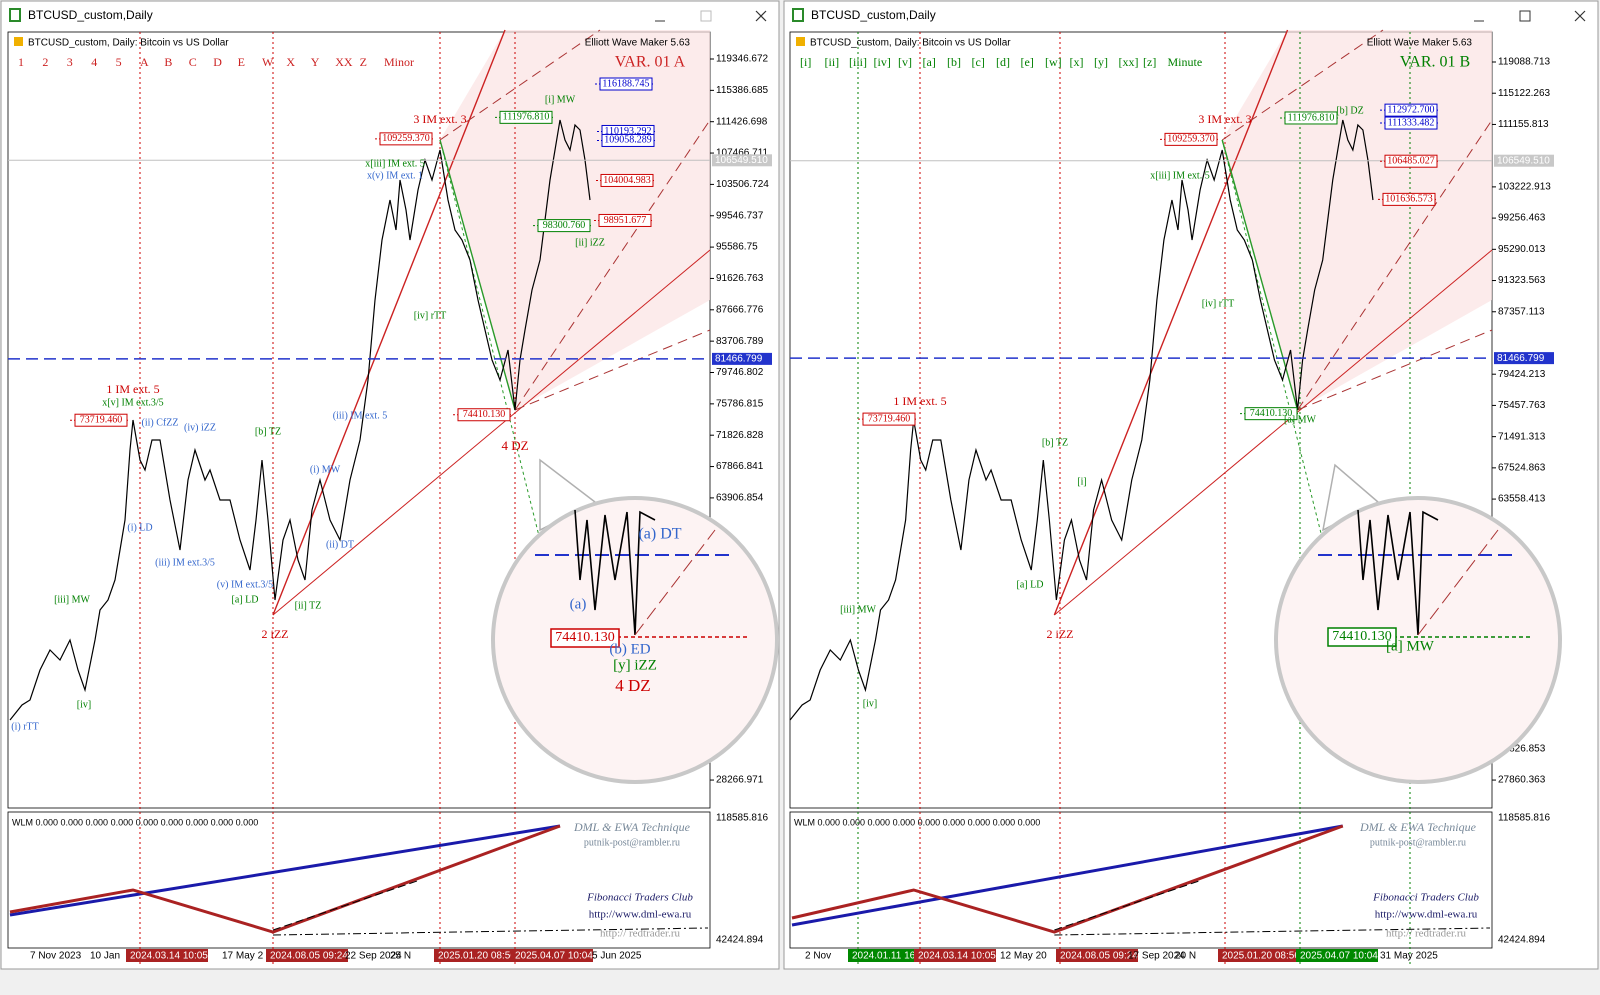 This screenshot has width=1600, height=995. What do you see at coordinates (1458, 582) in the screenshot?
I see `magnifier-fan` at bounding box center [1458, 582].